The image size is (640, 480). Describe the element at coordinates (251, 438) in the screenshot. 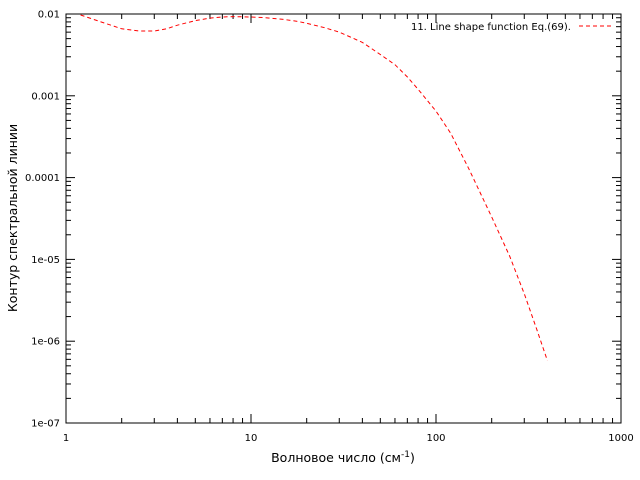

I see `x-tick-label: 10` at that location.